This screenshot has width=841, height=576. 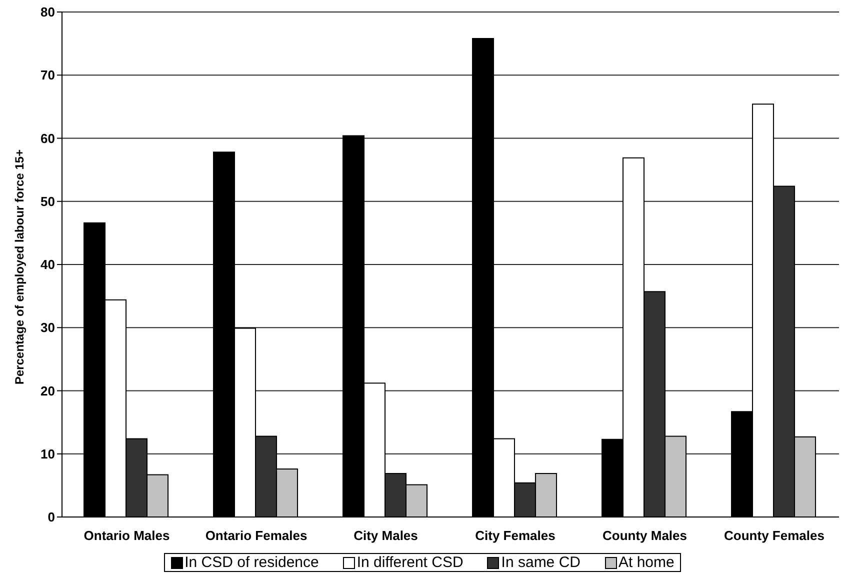 I want to click on x-tick-label: County Females, so click(x=774, y=536).